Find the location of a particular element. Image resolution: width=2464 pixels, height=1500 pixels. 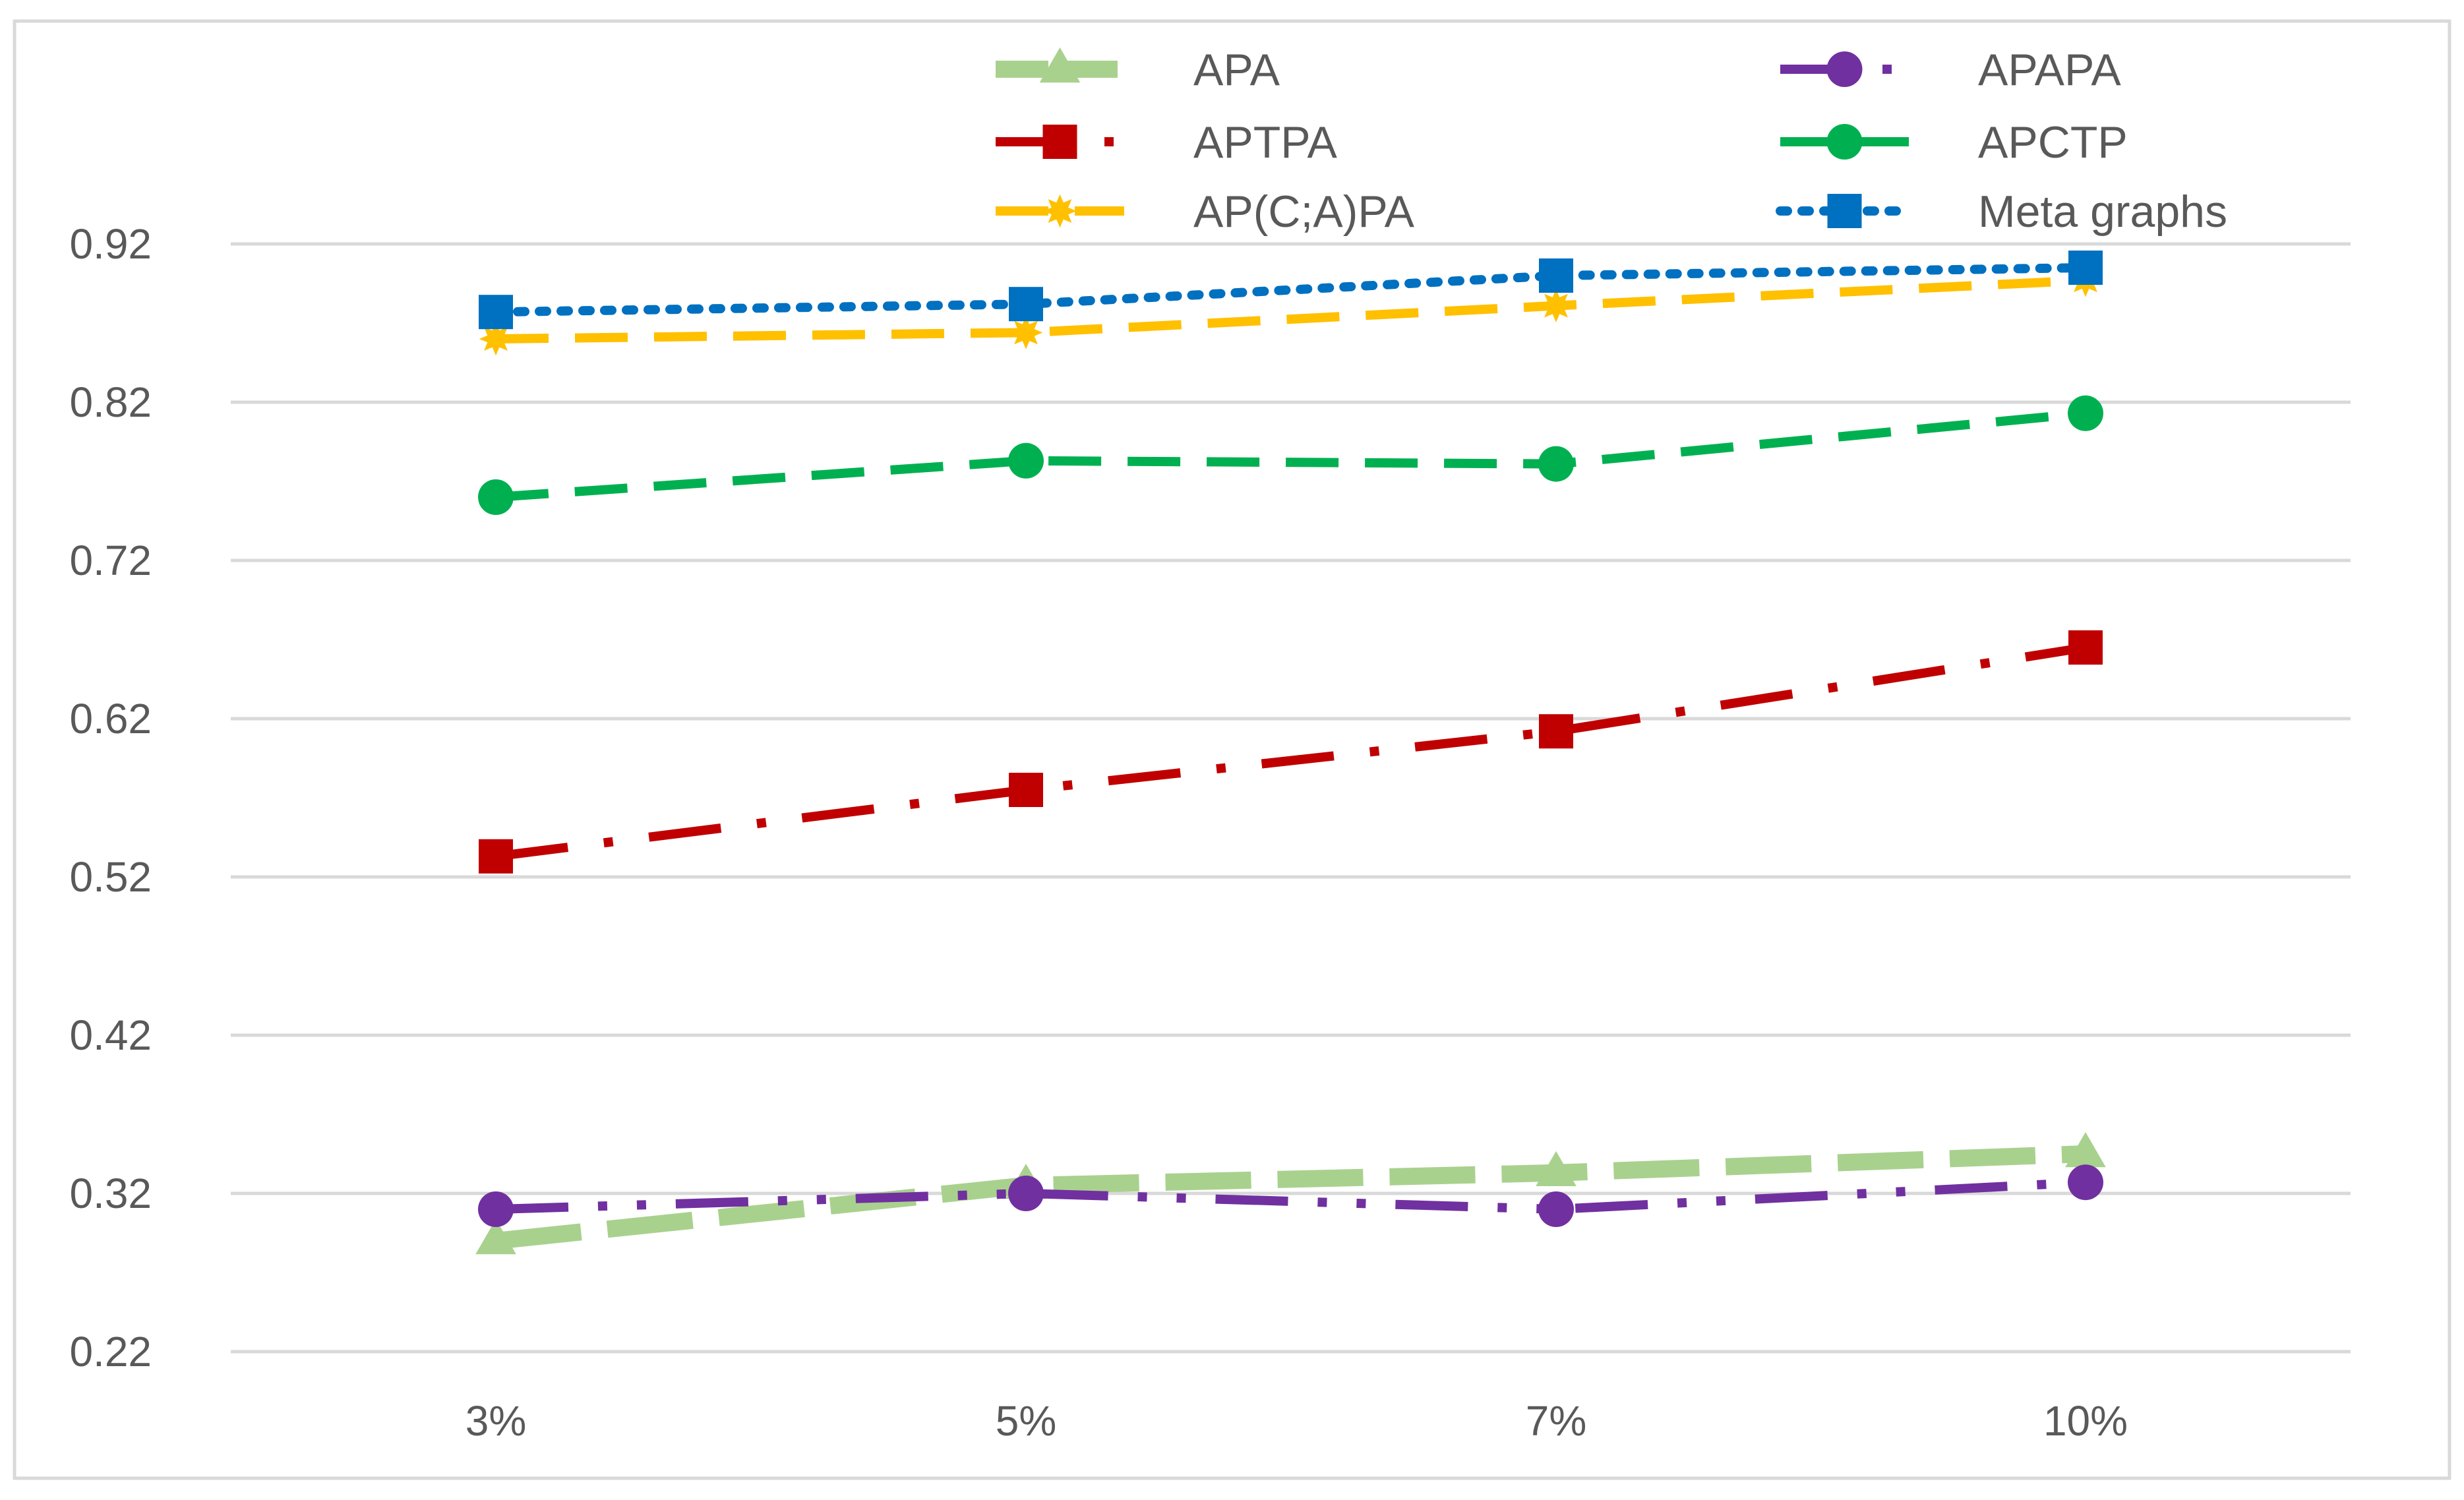

legend-item-apapa: APAPA is located at coordinates (1950, 70).